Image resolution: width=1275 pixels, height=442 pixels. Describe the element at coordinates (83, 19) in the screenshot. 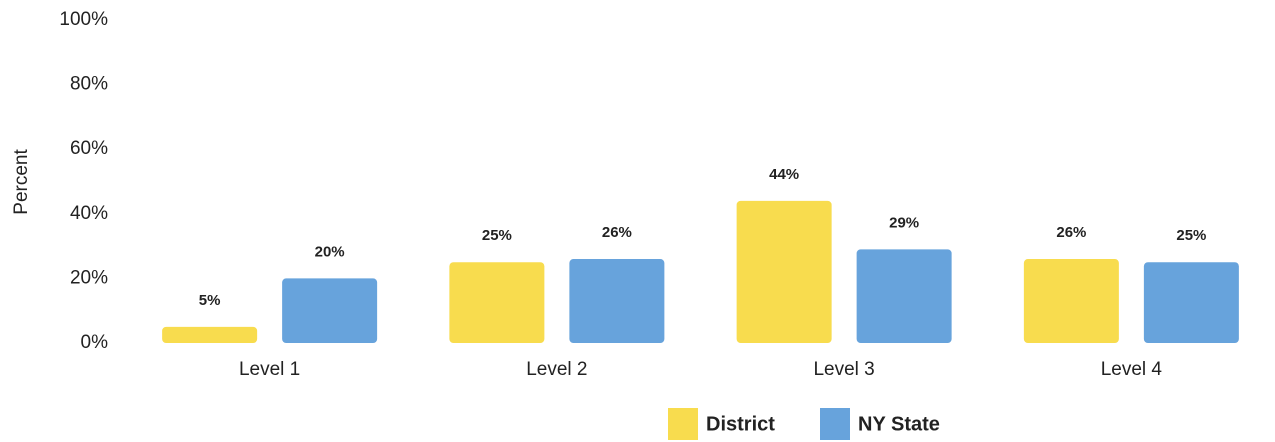

I see `y-tick-label: 100%` at that location.